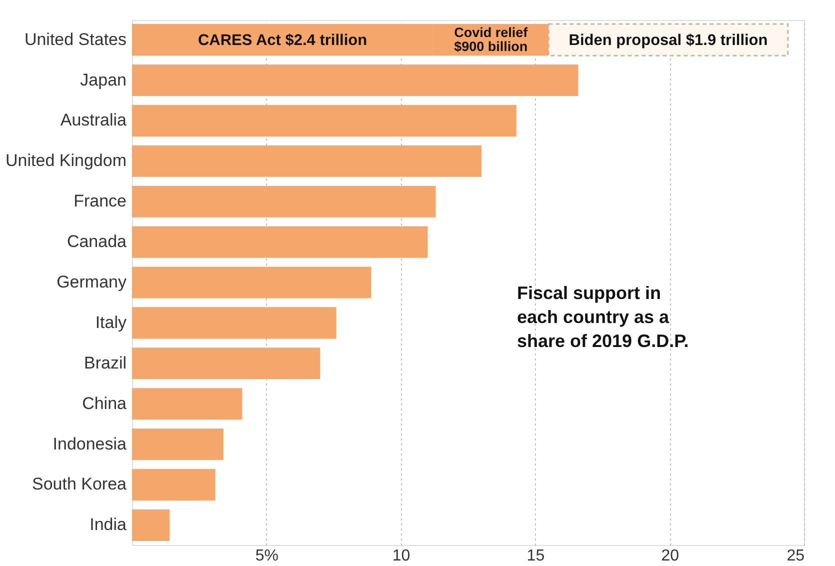  I want to click on y-tick-label: Brazil, so click(105, 362).